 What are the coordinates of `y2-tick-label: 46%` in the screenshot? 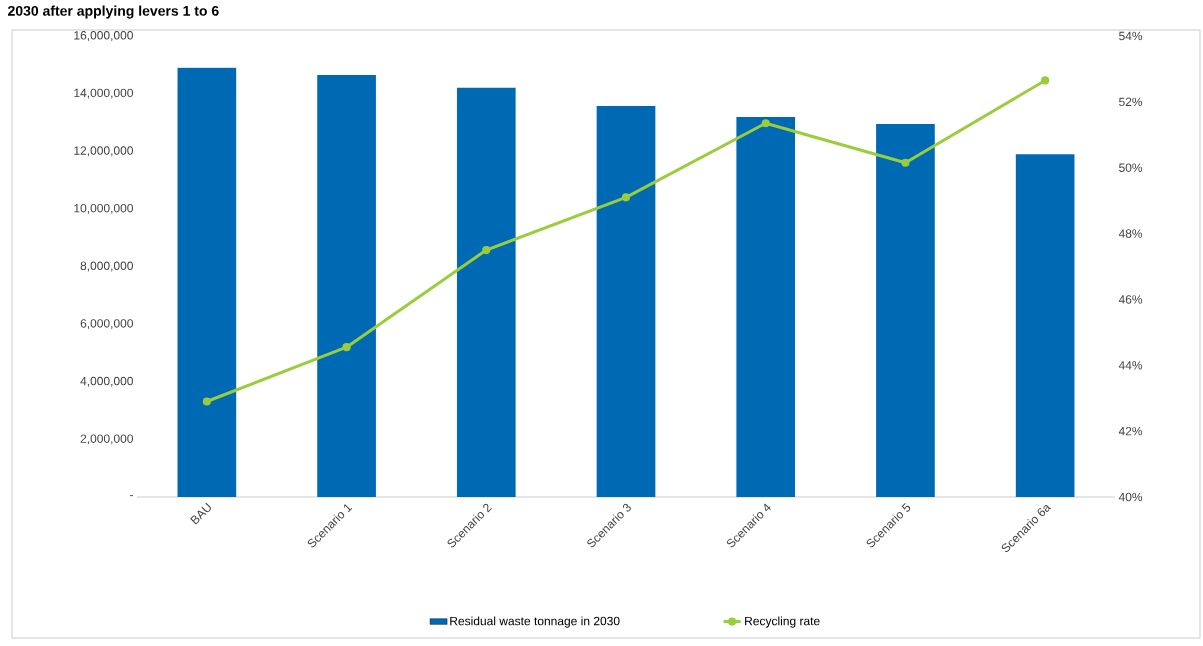 It's located at (1130, 299).